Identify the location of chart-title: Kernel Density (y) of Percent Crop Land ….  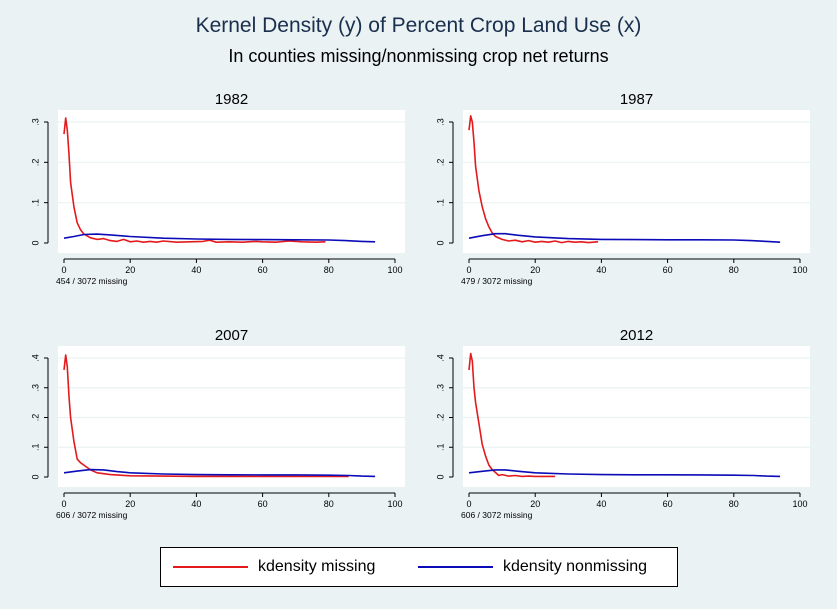
(418, 25).